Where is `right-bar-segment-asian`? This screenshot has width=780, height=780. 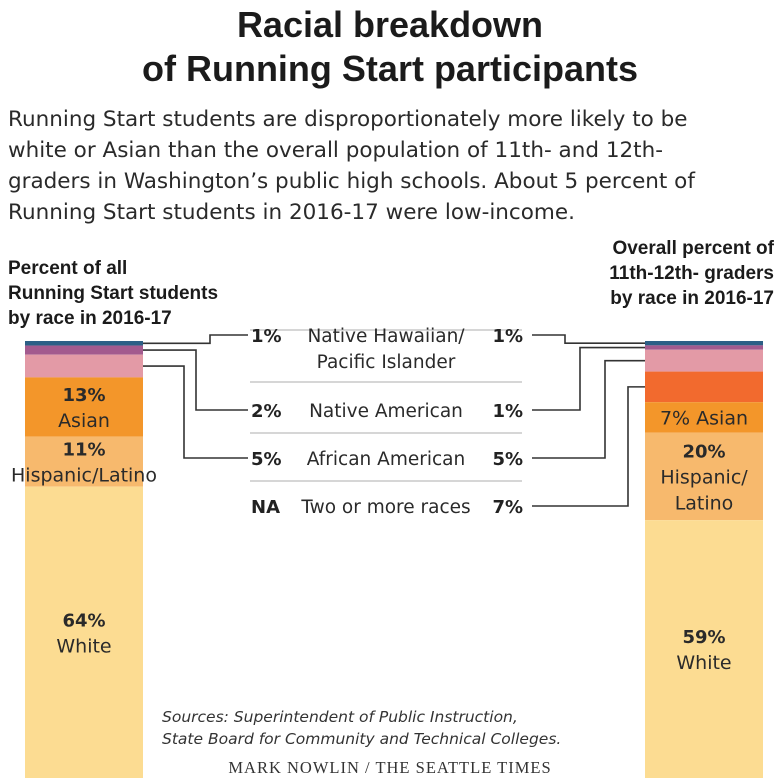 right-bar-segment-asian is located at coordinates (704, 417).